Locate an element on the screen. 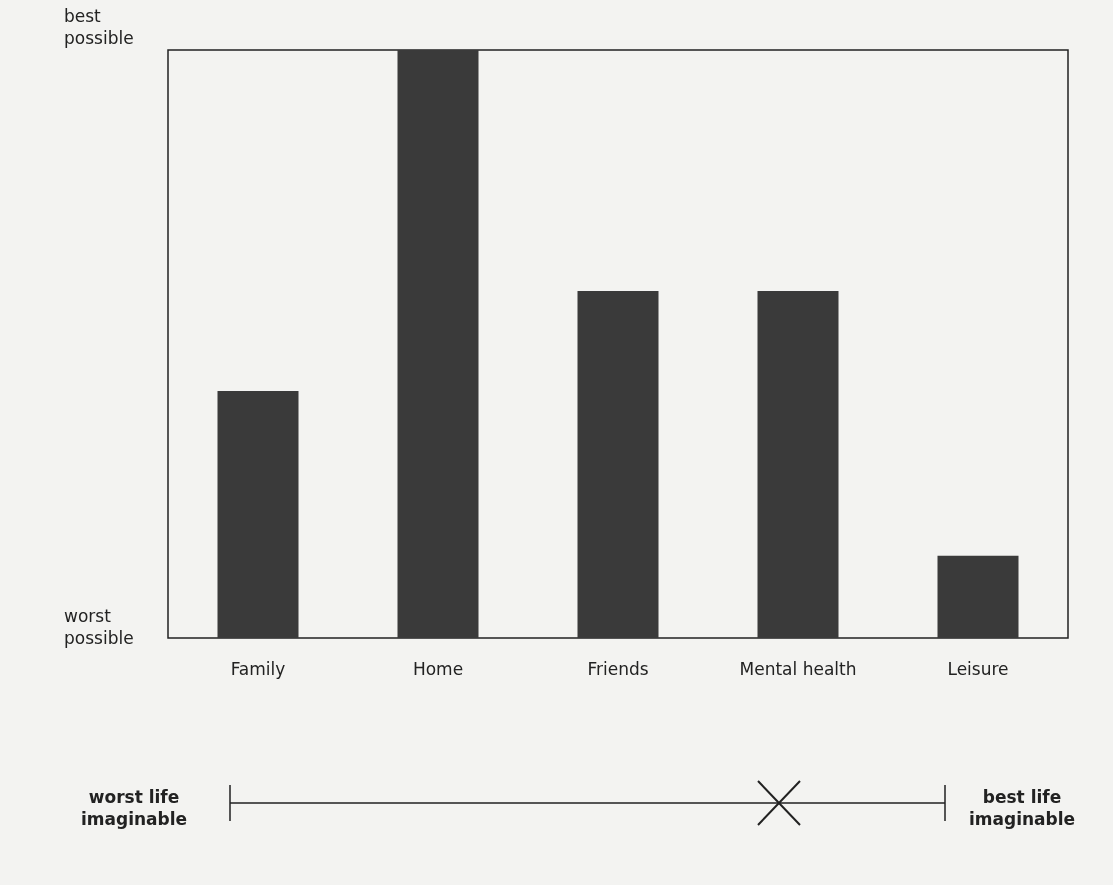 This screenshot has width=1113, height=885. text: worst possible is located at coordinates (99, 627).